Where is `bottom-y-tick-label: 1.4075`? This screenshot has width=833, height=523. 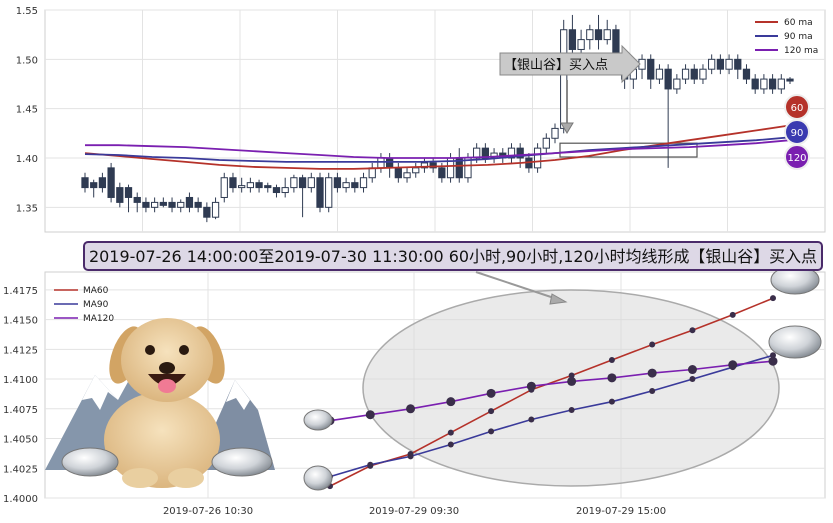 bottom-y-tick-label: 1.4075 is located at coordinates (20, 410).